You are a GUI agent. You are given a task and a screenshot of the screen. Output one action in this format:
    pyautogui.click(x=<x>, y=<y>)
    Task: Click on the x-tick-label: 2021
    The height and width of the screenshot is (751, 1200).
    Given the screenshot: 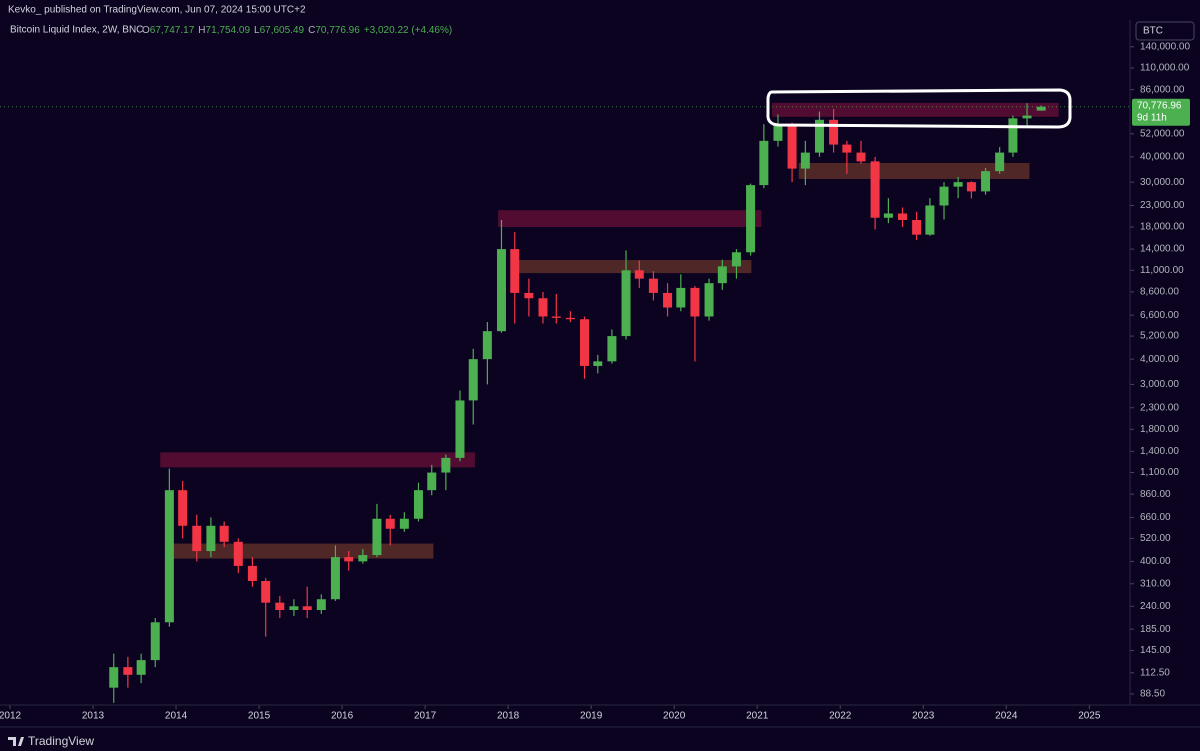 What is the action you would take?
    pyautogui.click(x=757, y=716)
    